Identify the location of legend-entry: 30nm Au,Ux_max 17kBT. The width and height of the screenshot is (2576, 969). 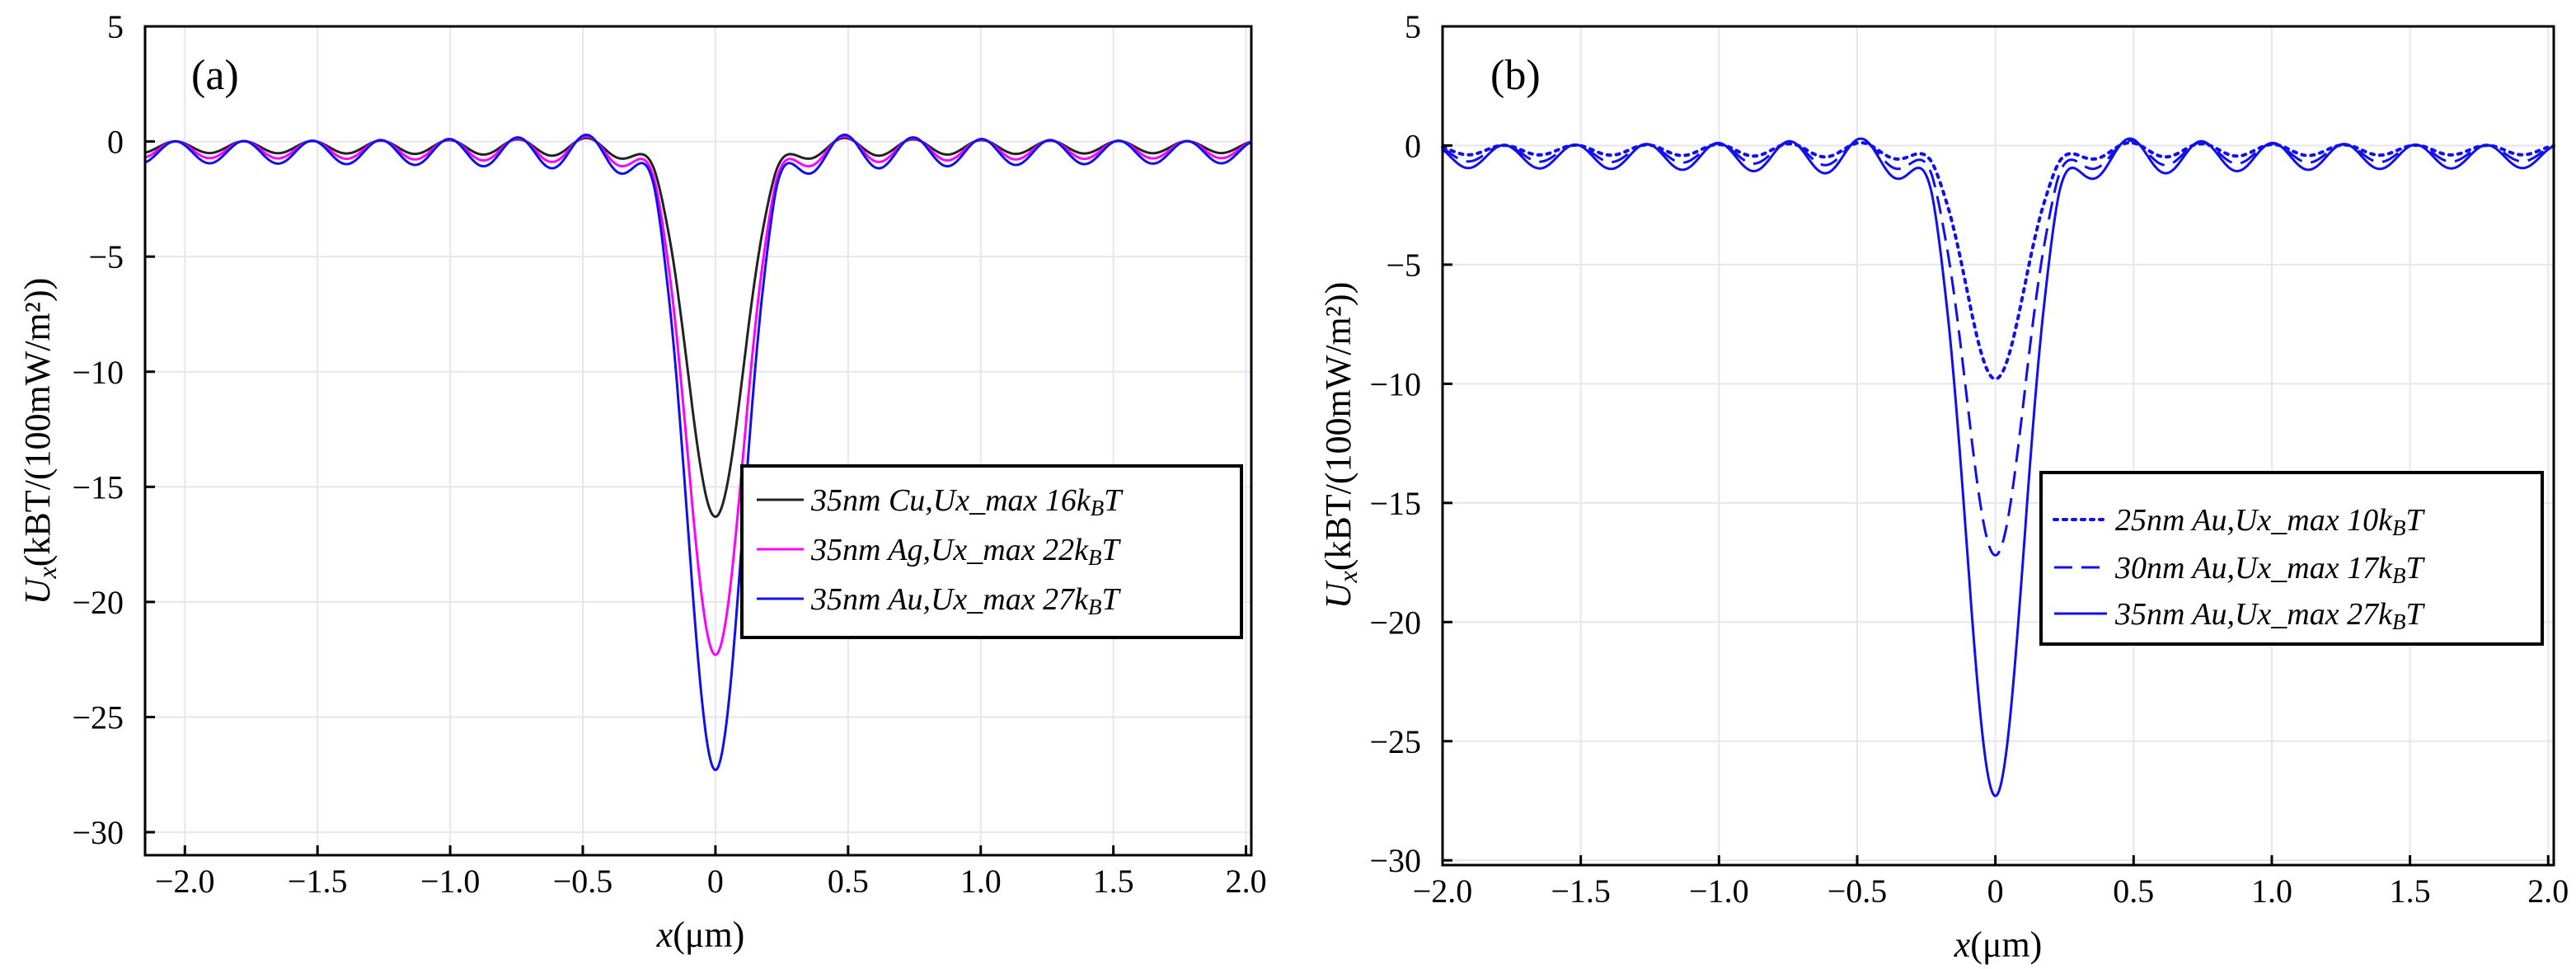
(2239, 569).